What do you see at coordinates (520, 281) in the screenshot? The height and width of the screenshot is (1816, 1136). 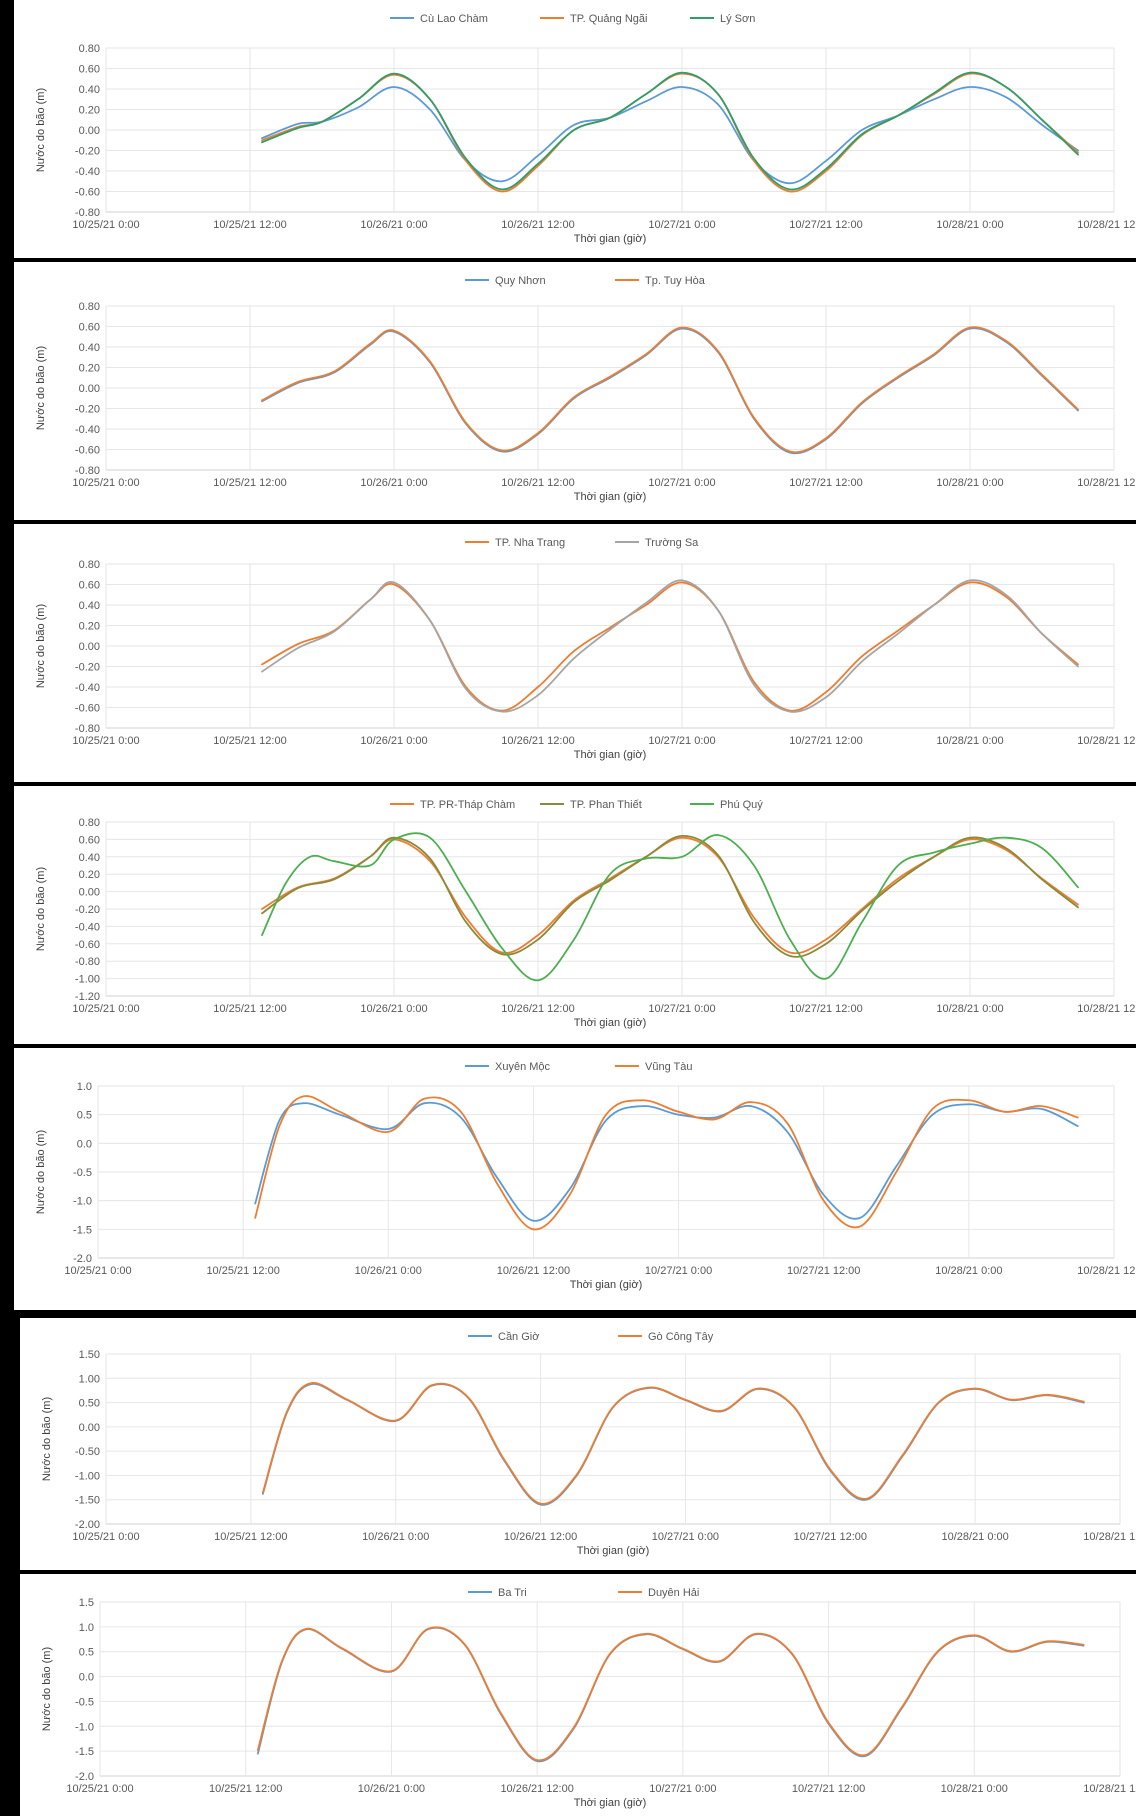 I see `legend-entry-1: Quy Nhơn` at bounding box center [520, 281].